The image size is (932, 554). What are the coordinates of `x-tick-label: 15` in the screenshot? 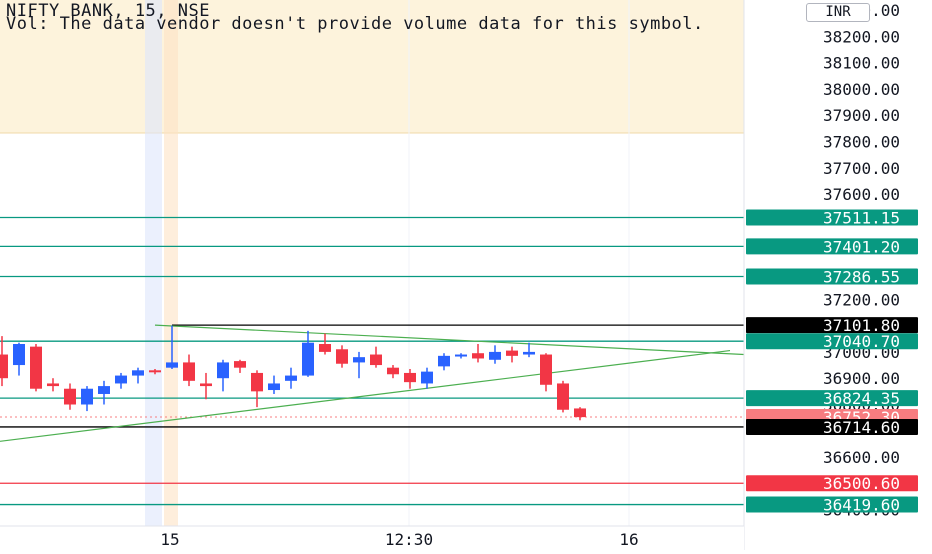 It's located at (169, 539).